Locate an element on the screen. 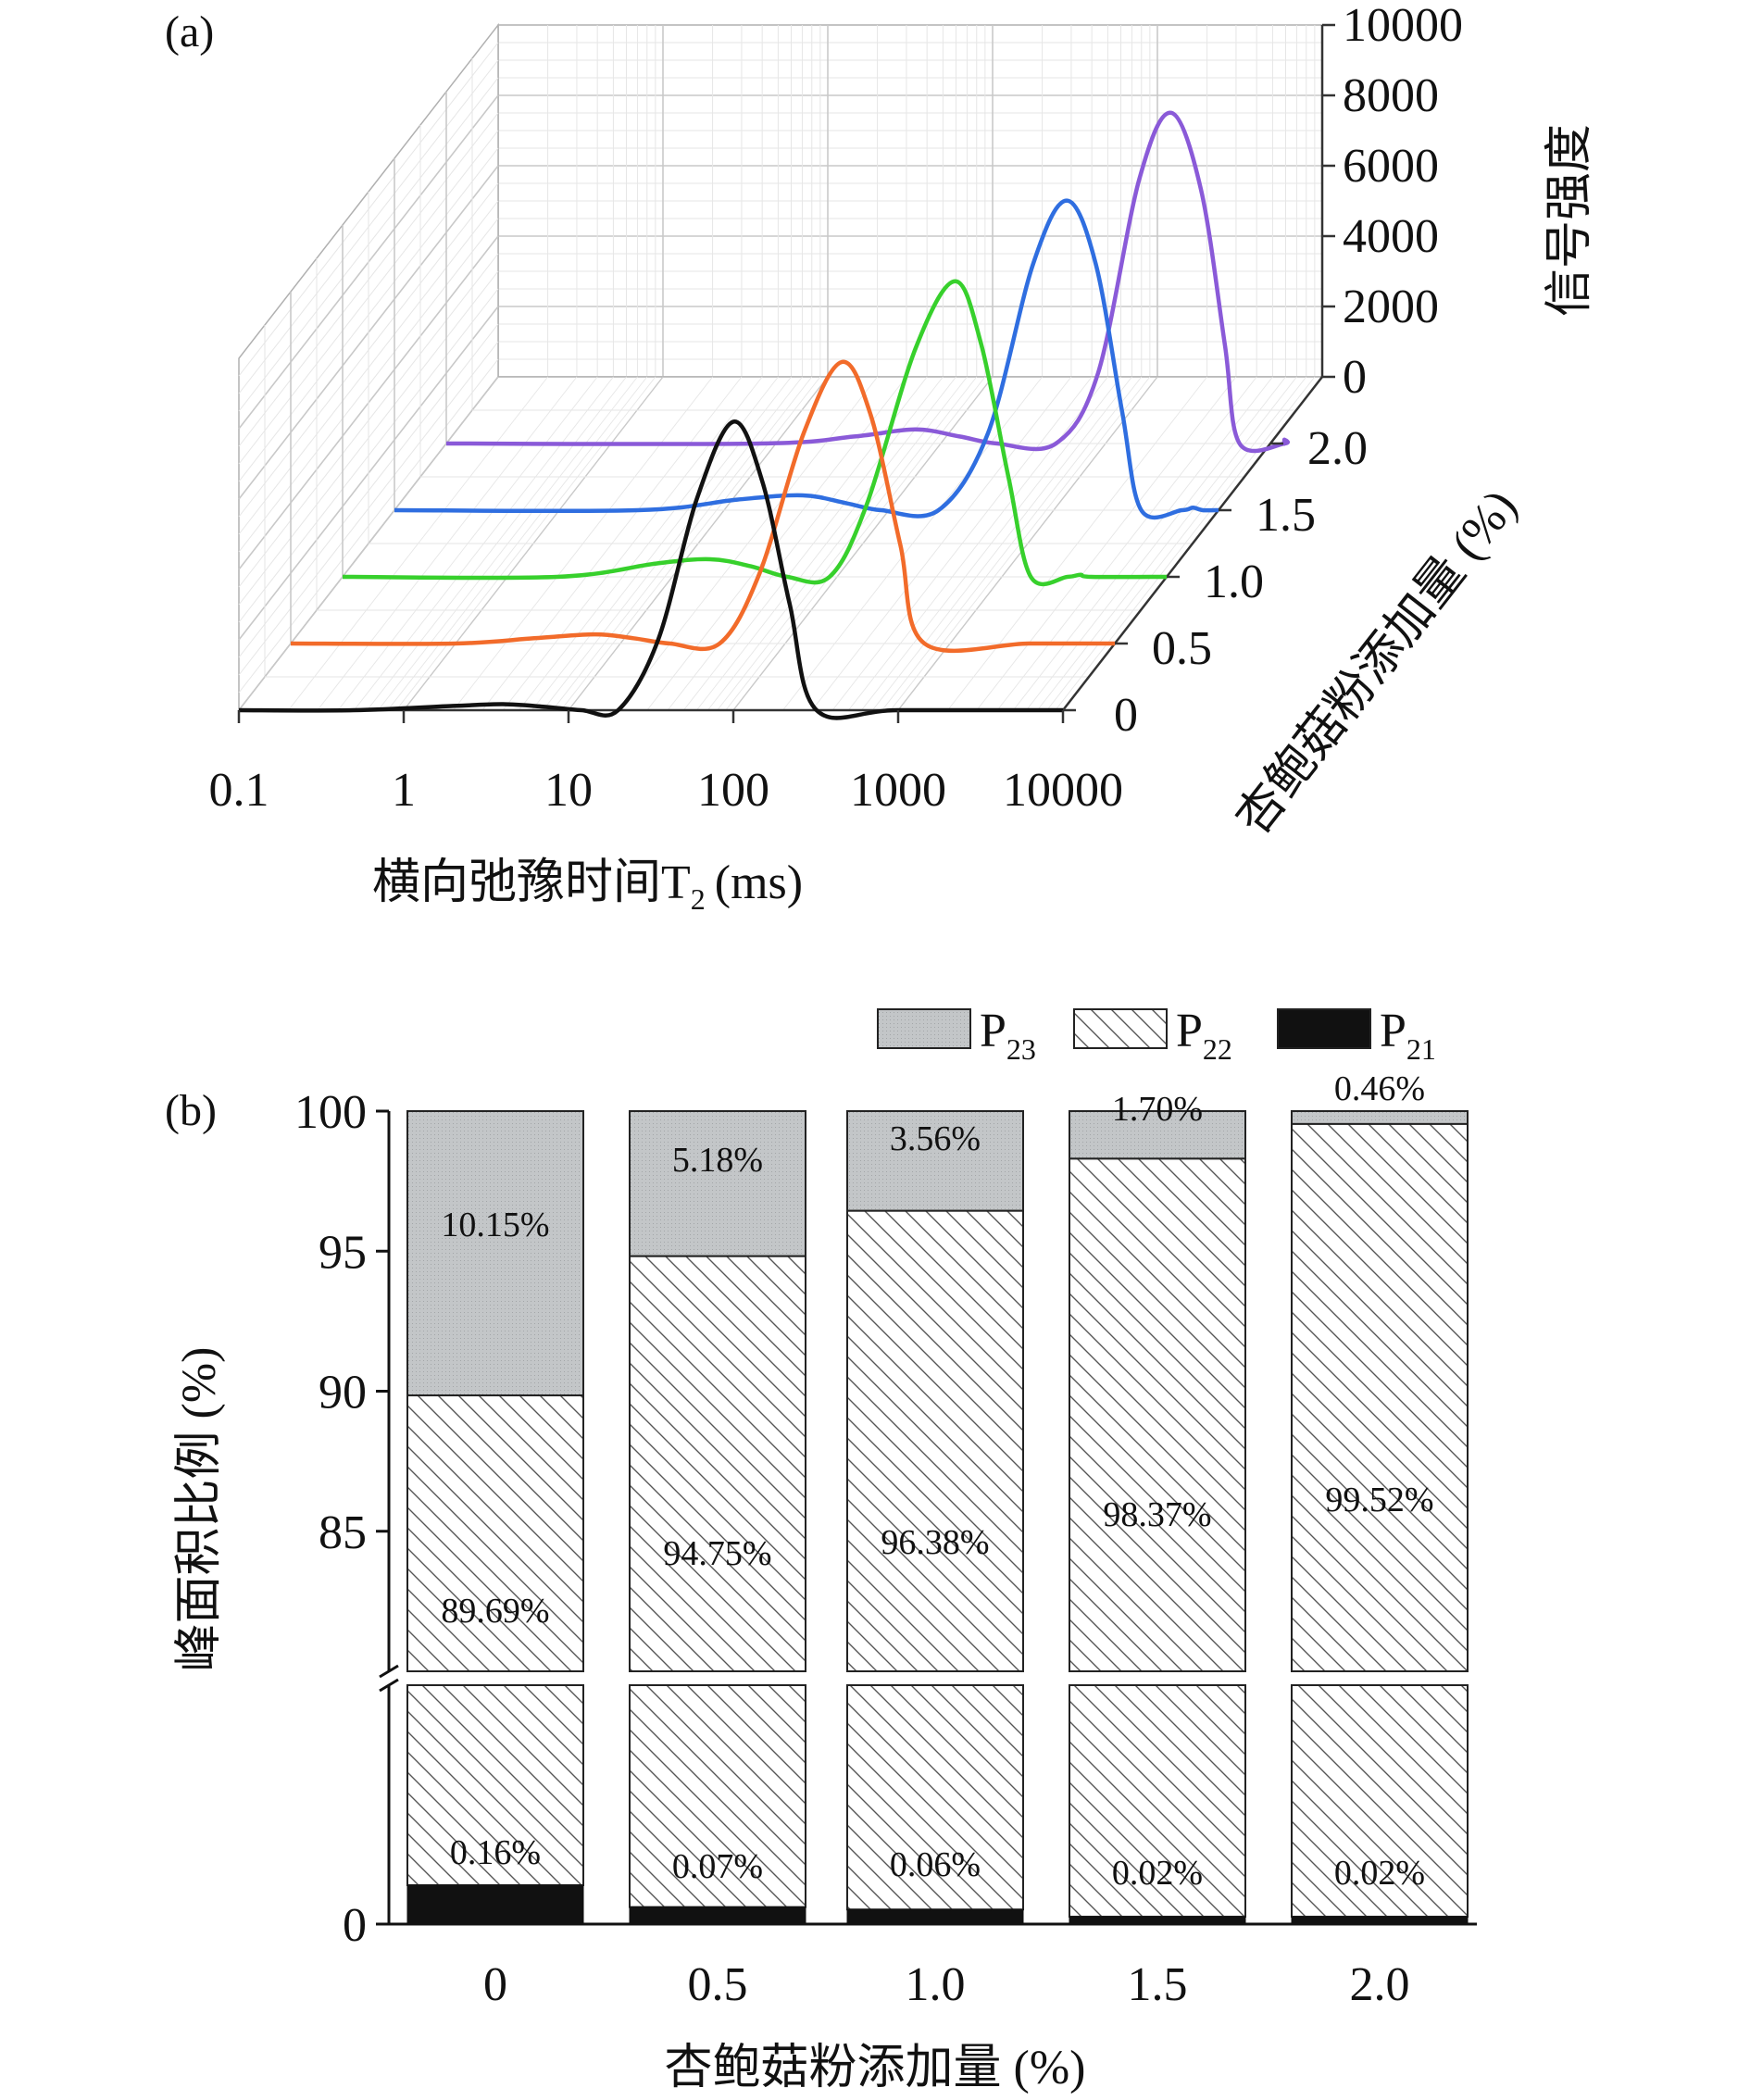 The height and width of the screenshot is (2100, 1750). y-tick-label: 0.5 is located at coordinates (1182, 648).